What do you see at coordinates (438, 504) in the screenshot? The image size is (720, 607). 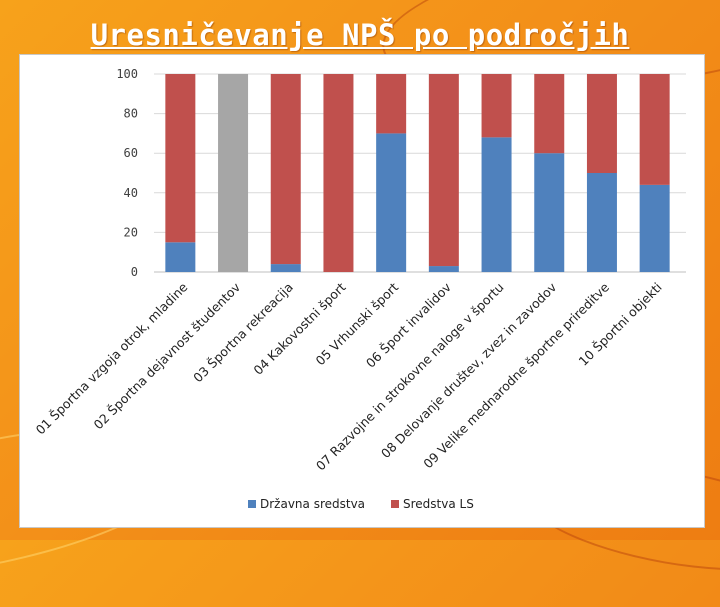 I see `legend-label: Sredstva LS` at bounding box center [438, 504].